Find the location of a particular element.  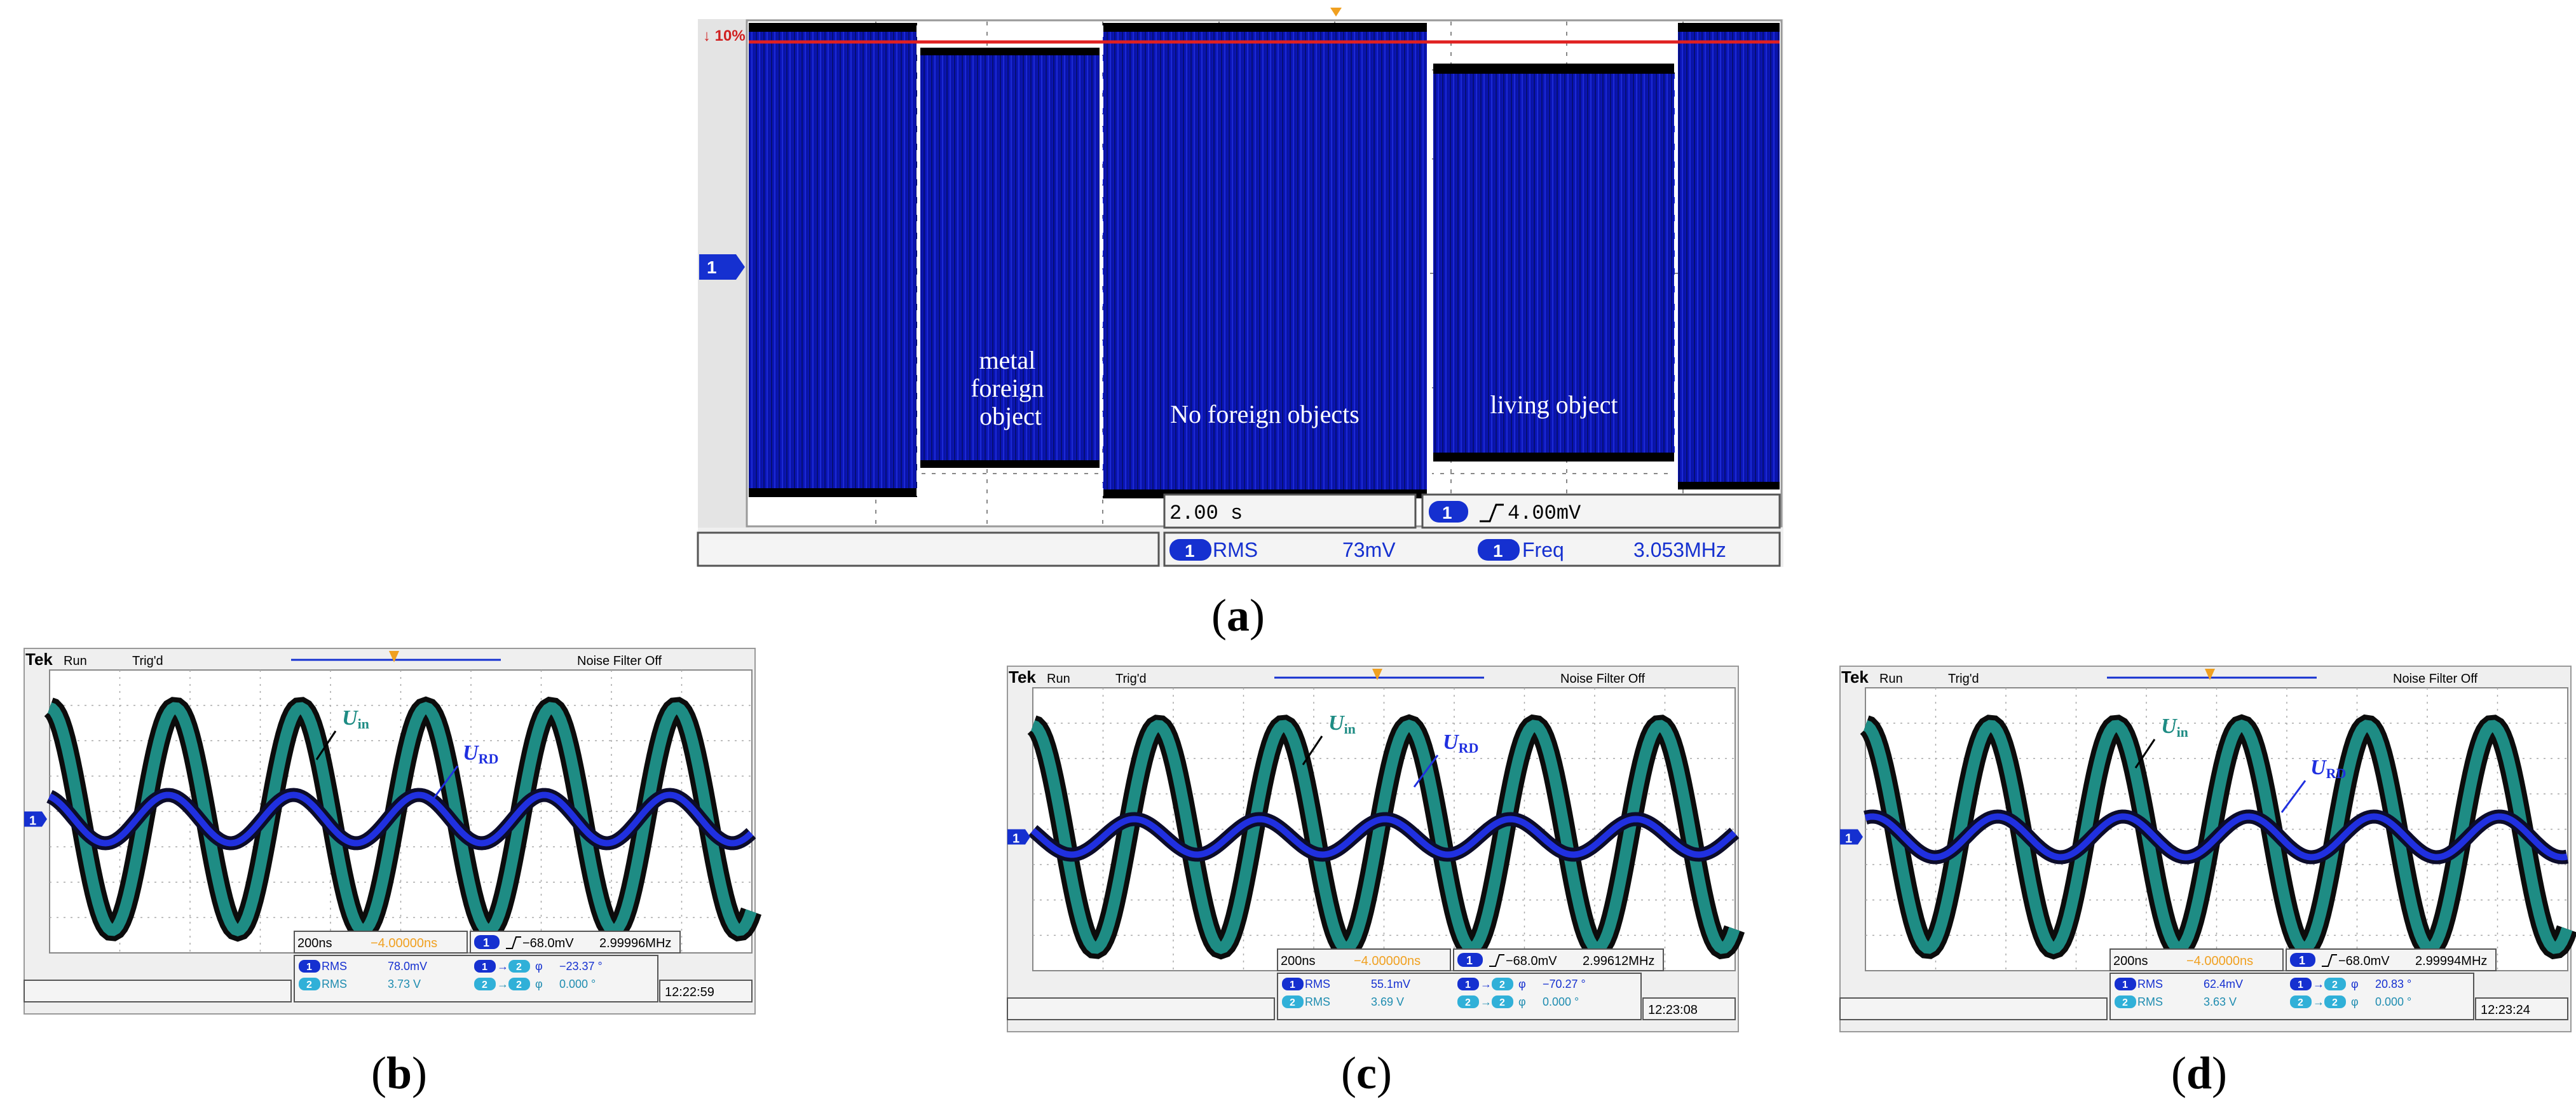

phase-1-value: −70.27 ° is located at coordinates (1564, 984).